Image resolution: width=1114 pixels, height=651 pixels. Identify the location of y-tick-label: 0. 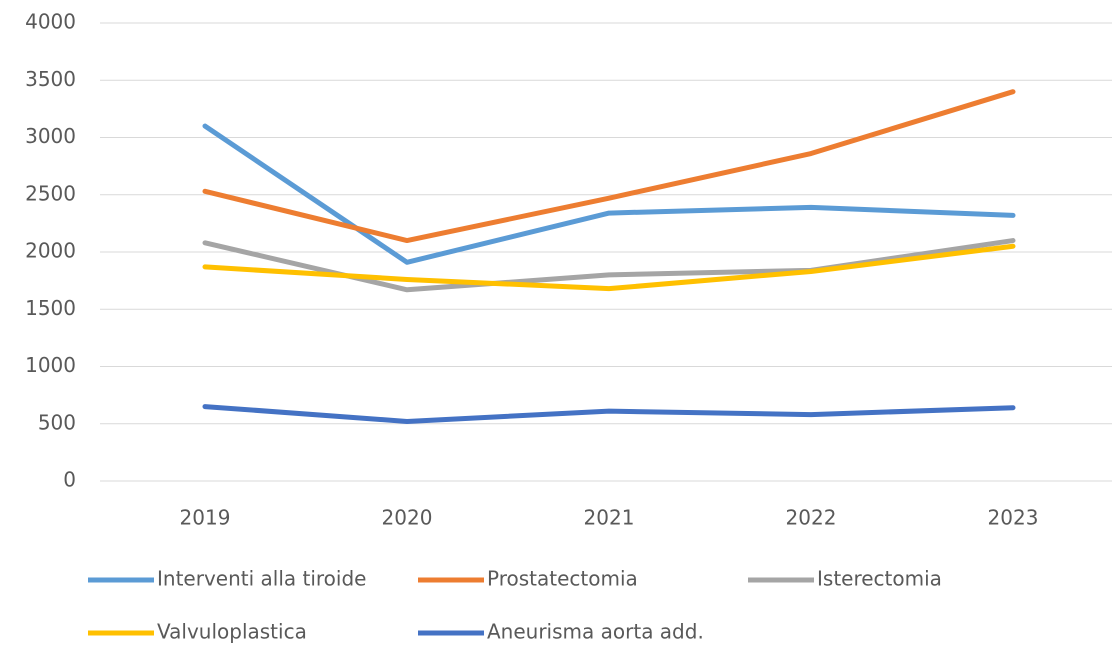
(69, 480).